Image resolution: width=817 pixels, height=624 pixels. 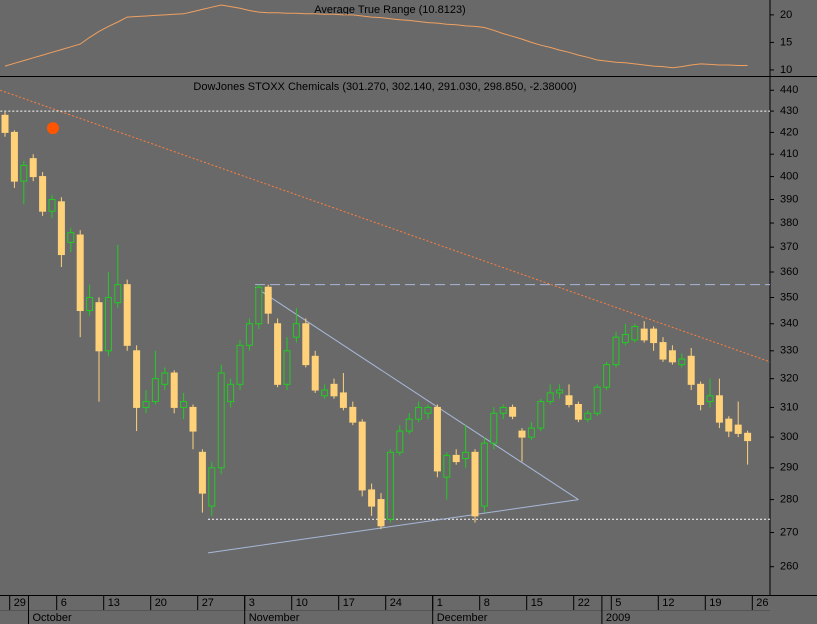 What do you see at coordinates (668, 603) in the screenshot?
I see `x-tick-label: 12` at bounding box center [668, 603].